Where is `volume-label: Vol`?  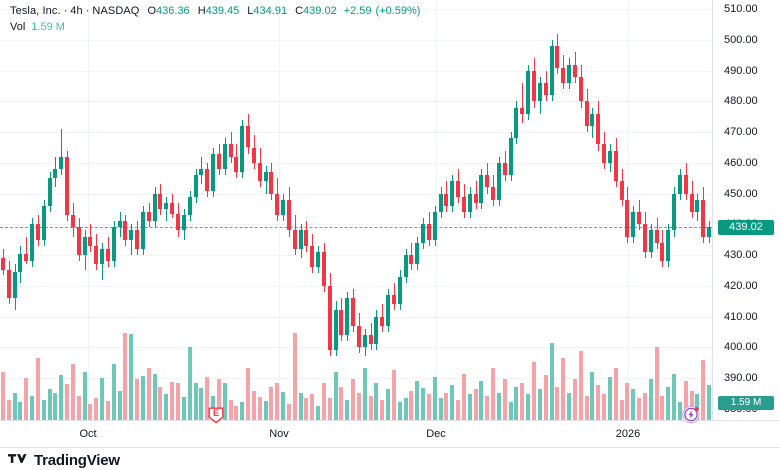 volume-label: Vol is located at coordinates (18, 27).